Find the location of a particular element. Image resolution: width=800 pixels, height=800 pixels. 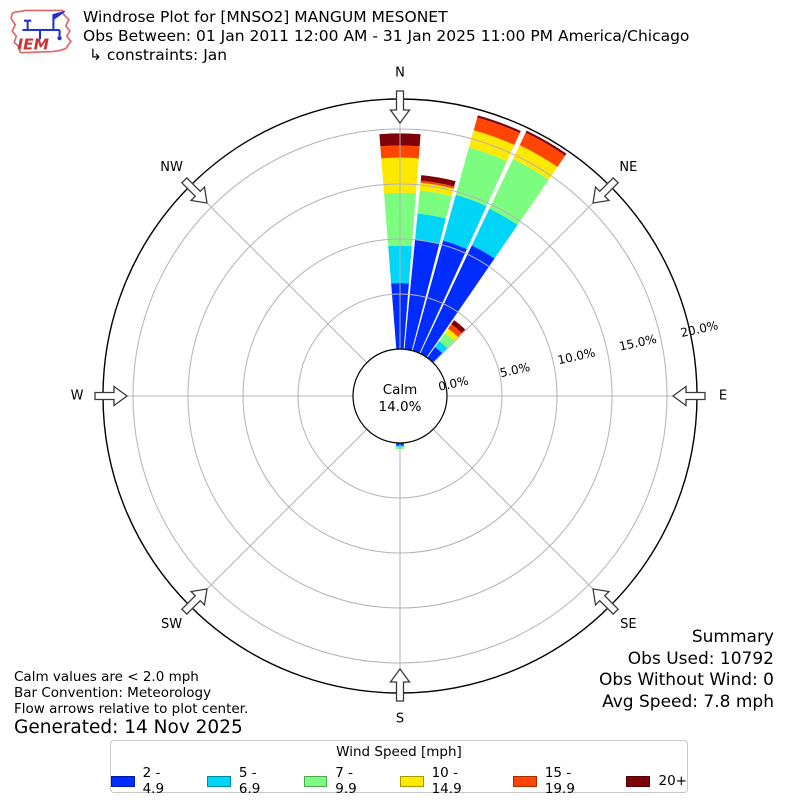

calm-value: 14.0% is located at coordinates (400, 407).